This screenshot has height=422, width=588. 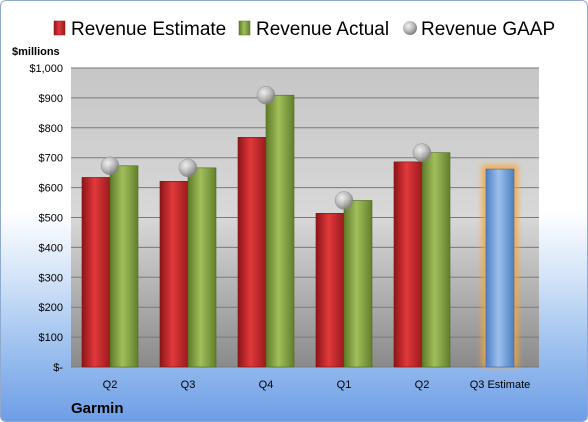 What do you see at coordinates (59, 28) in the screenshot?
I see `legend-swatch-red` at bounding box center [59, 28].